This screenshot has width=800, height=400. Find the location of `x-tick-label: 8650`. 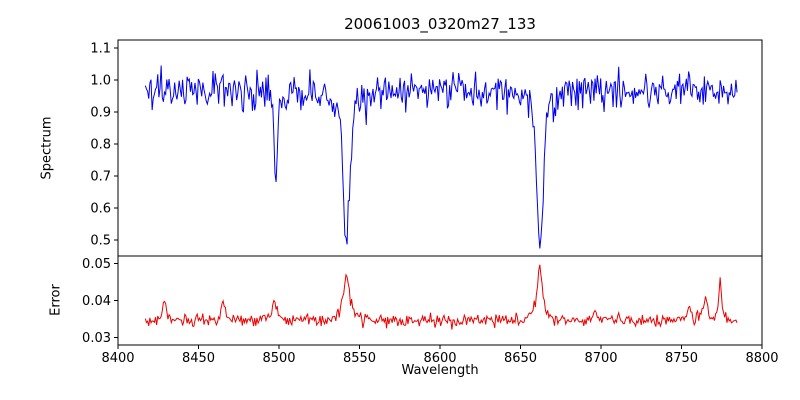

x-tick-label: 8650 is located at coordinates (520, 358).